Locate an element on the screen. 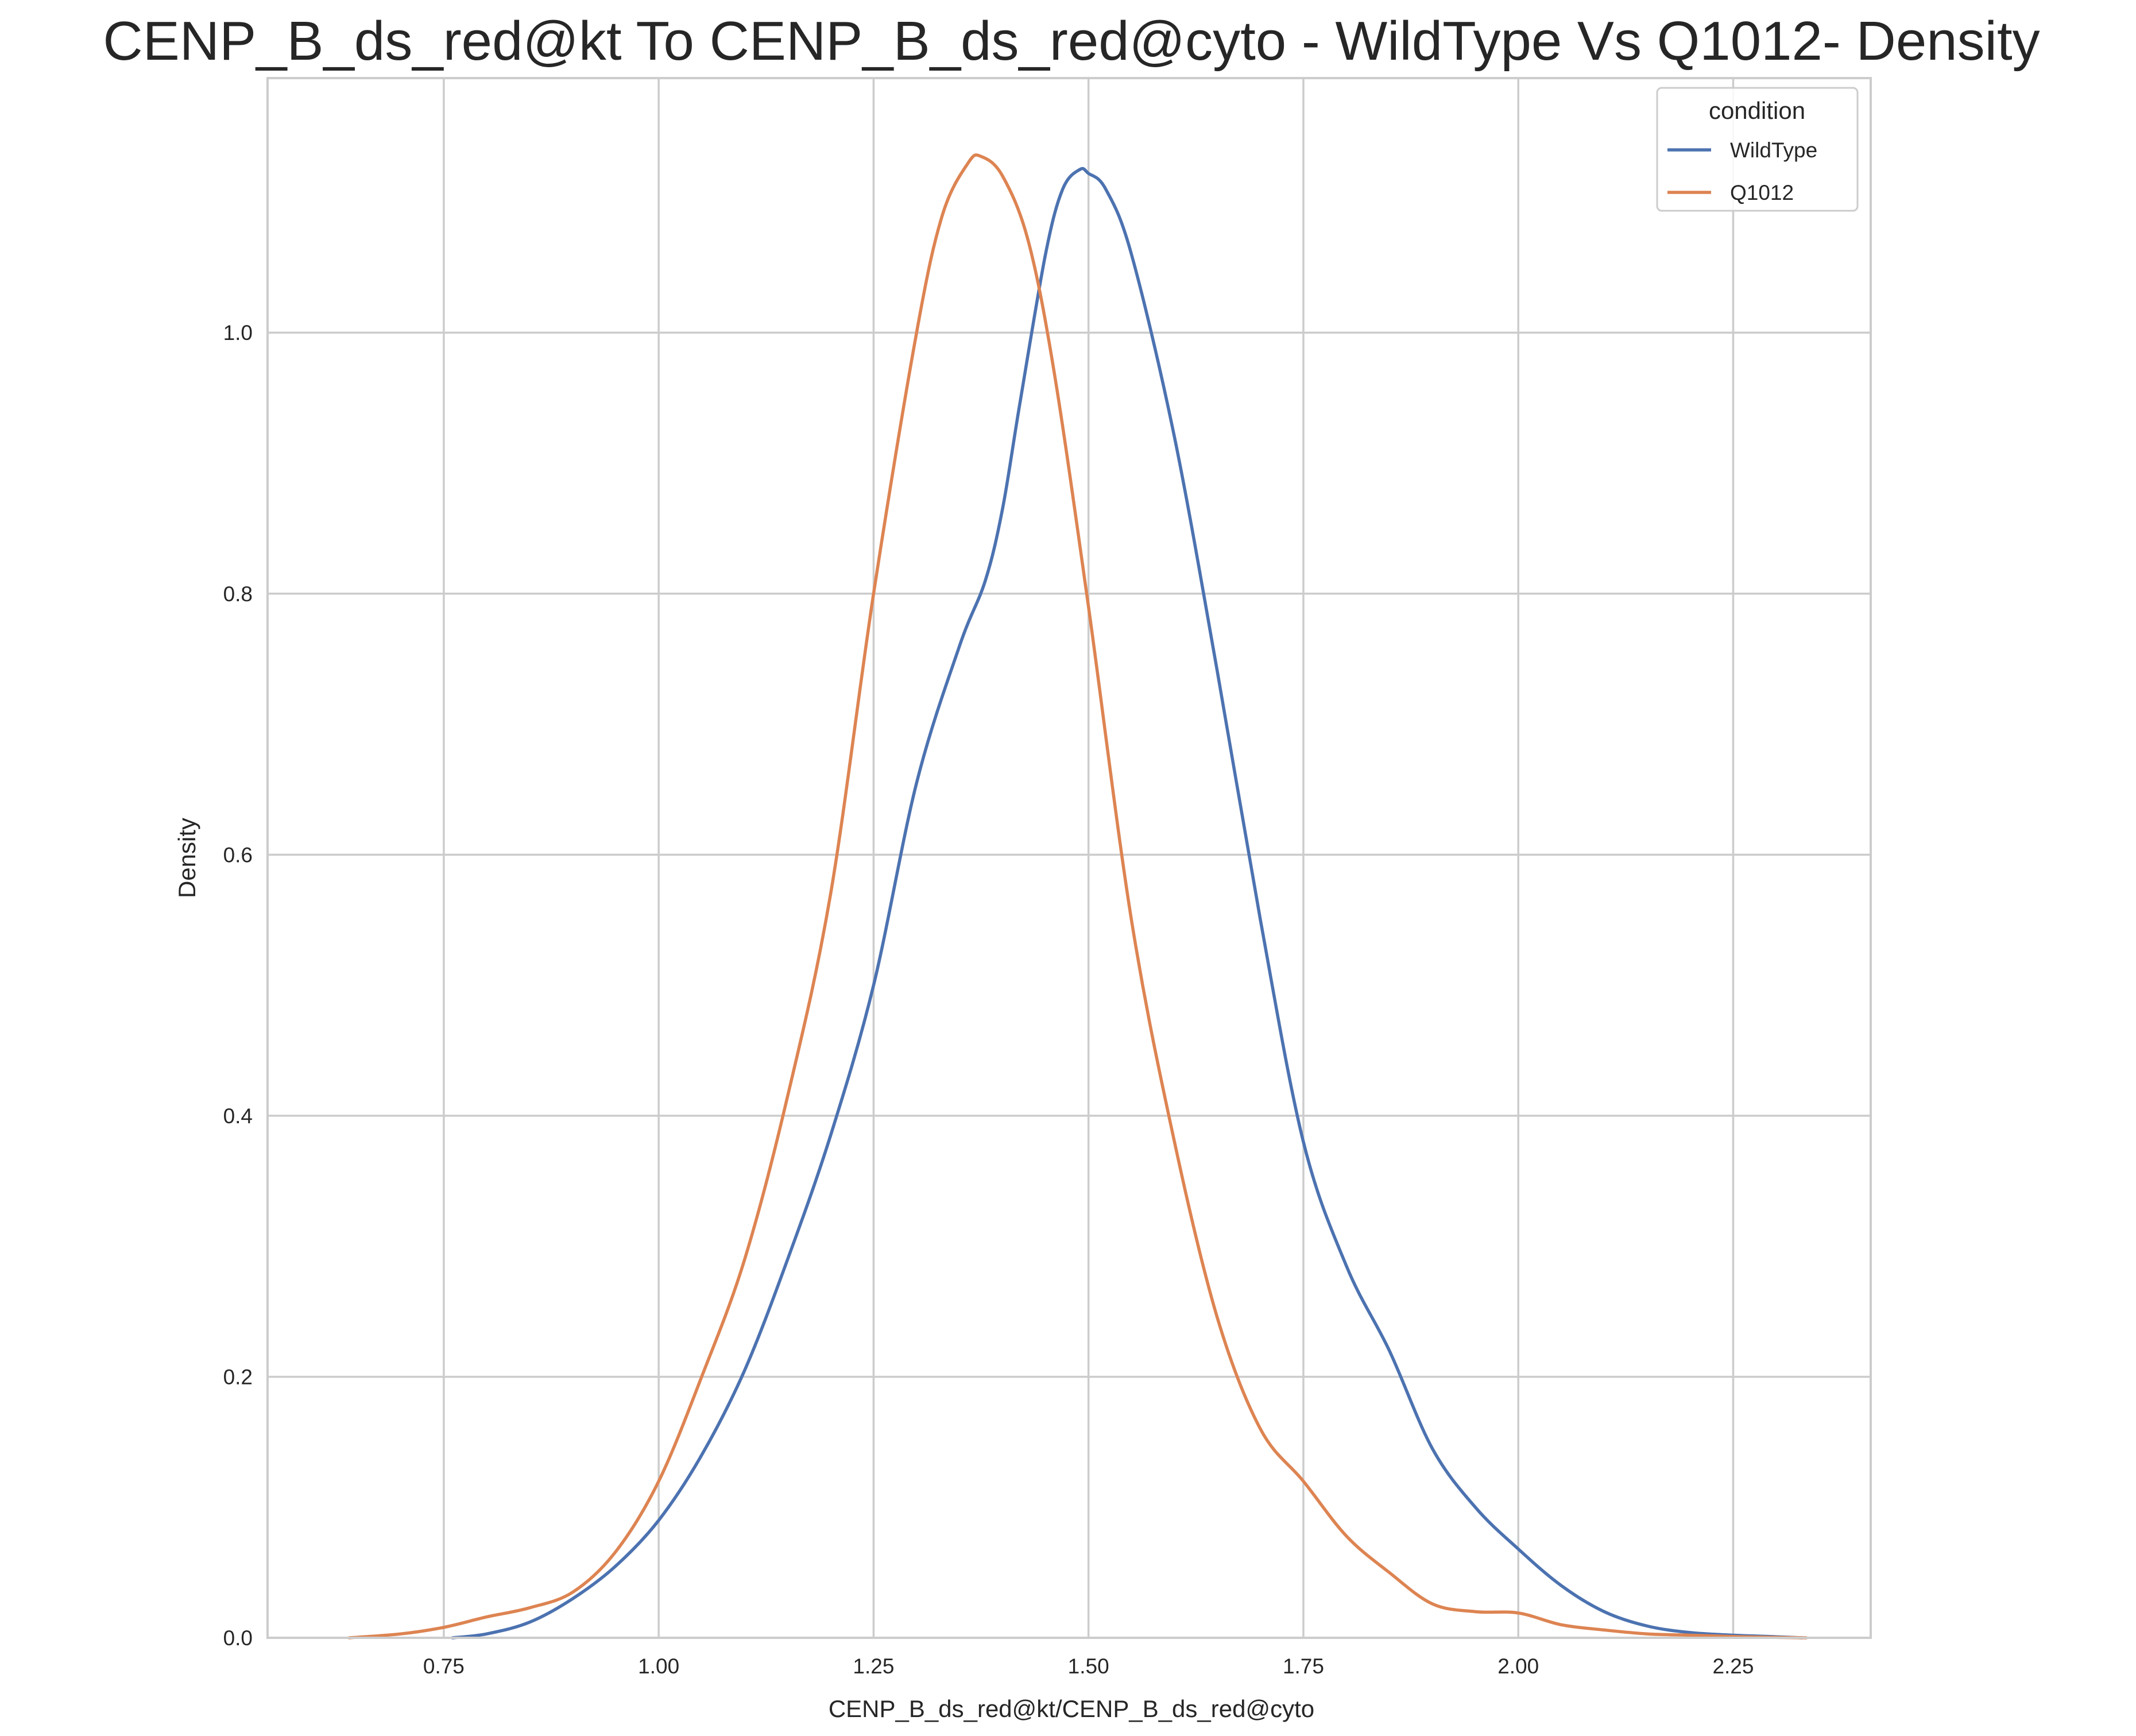 Image resolution: width=2136 pixels, height=1736 pixels. y-axis-label: Density is located at coordinates (186, 858).